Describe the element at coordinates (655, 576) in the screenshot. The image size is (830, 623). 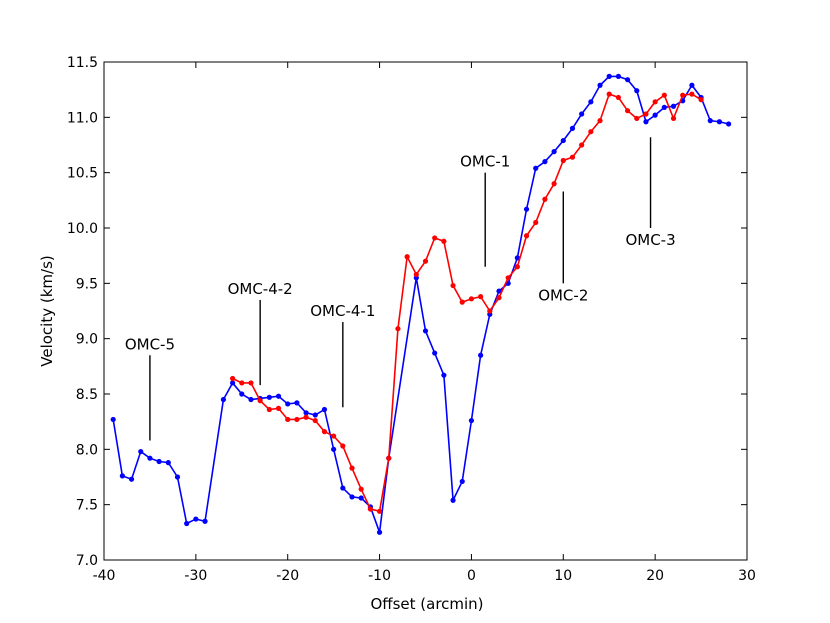
I see `x-tick-label: 20` at that location.